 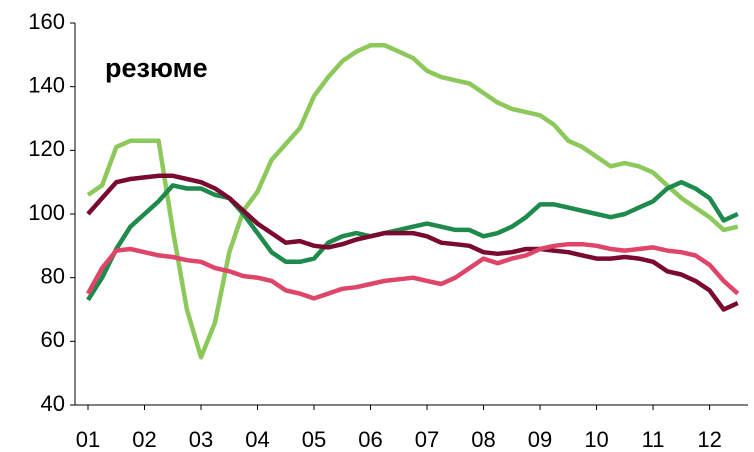 I want to click on chart-title: резюме, so click(x=156, y=68).